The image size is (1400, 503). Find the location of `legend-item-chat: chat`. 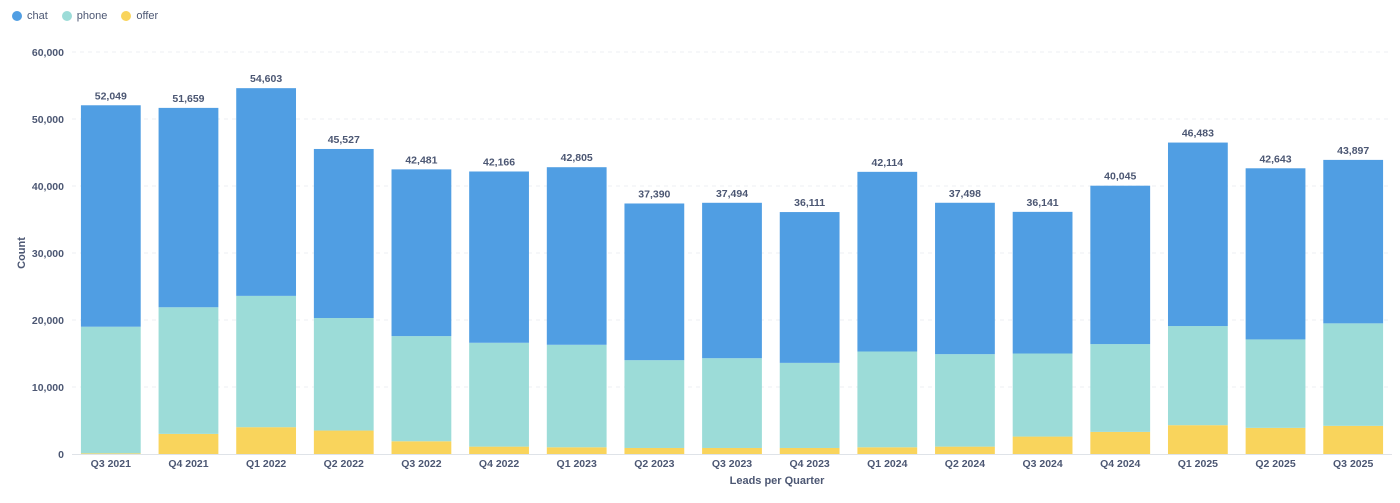

legend-item-chat: chat is located at coordinates (30, 16).